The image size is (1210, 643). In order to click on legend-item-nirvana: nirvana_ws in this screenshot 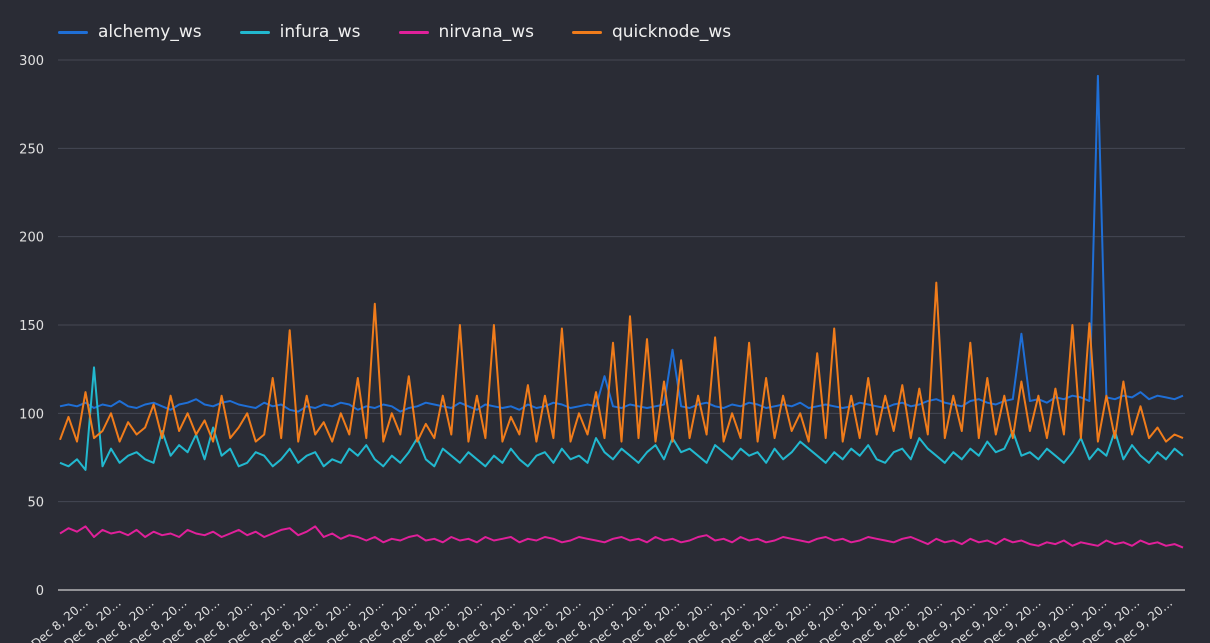, I will do `click(466, 32)`.